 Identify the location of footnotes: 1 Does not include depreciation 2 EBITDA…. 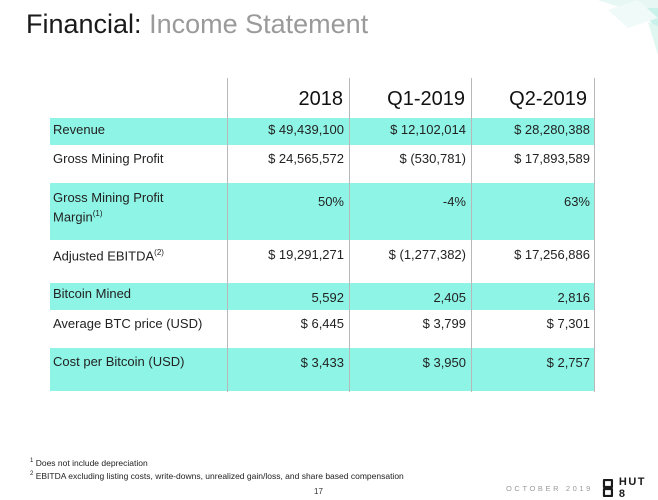
(217, 469).